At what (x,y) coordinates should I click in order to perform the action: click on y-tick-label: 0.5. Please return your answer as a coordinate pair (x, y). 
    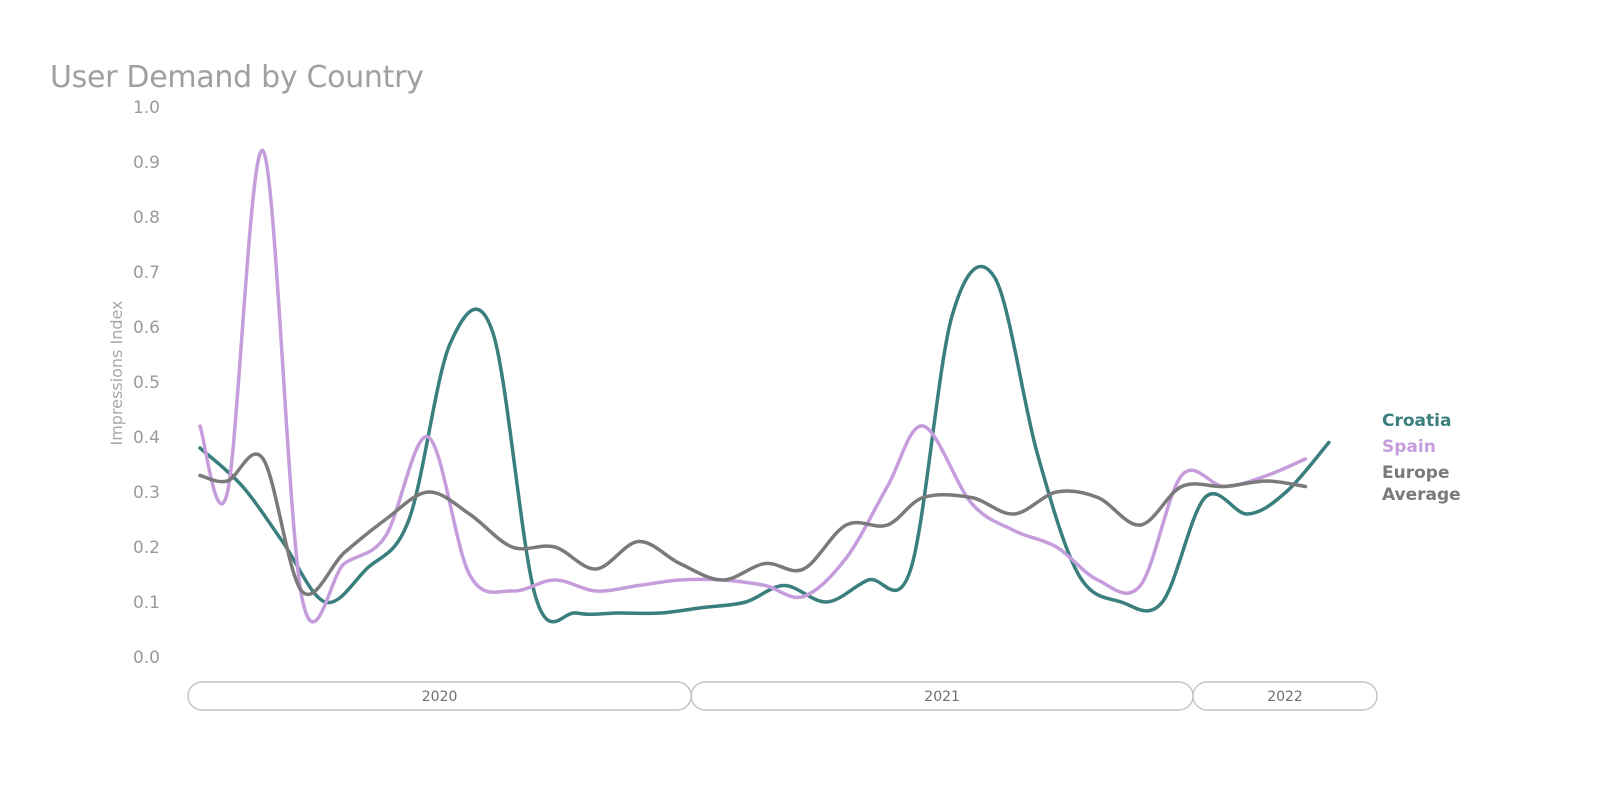
    Looking at the image, I should click on (146, 383).